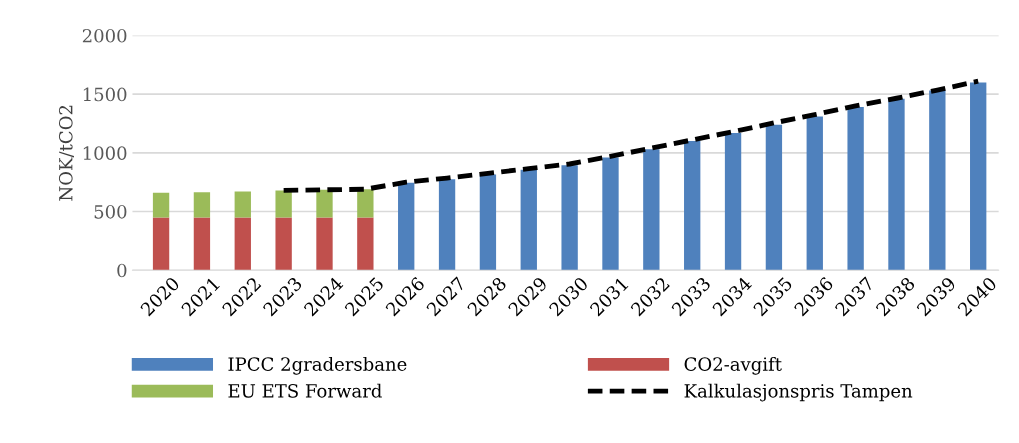  Describe the element at coordinates (733, 365) in the screenshot. I see `legend-label: CO2-avgift` at that location.